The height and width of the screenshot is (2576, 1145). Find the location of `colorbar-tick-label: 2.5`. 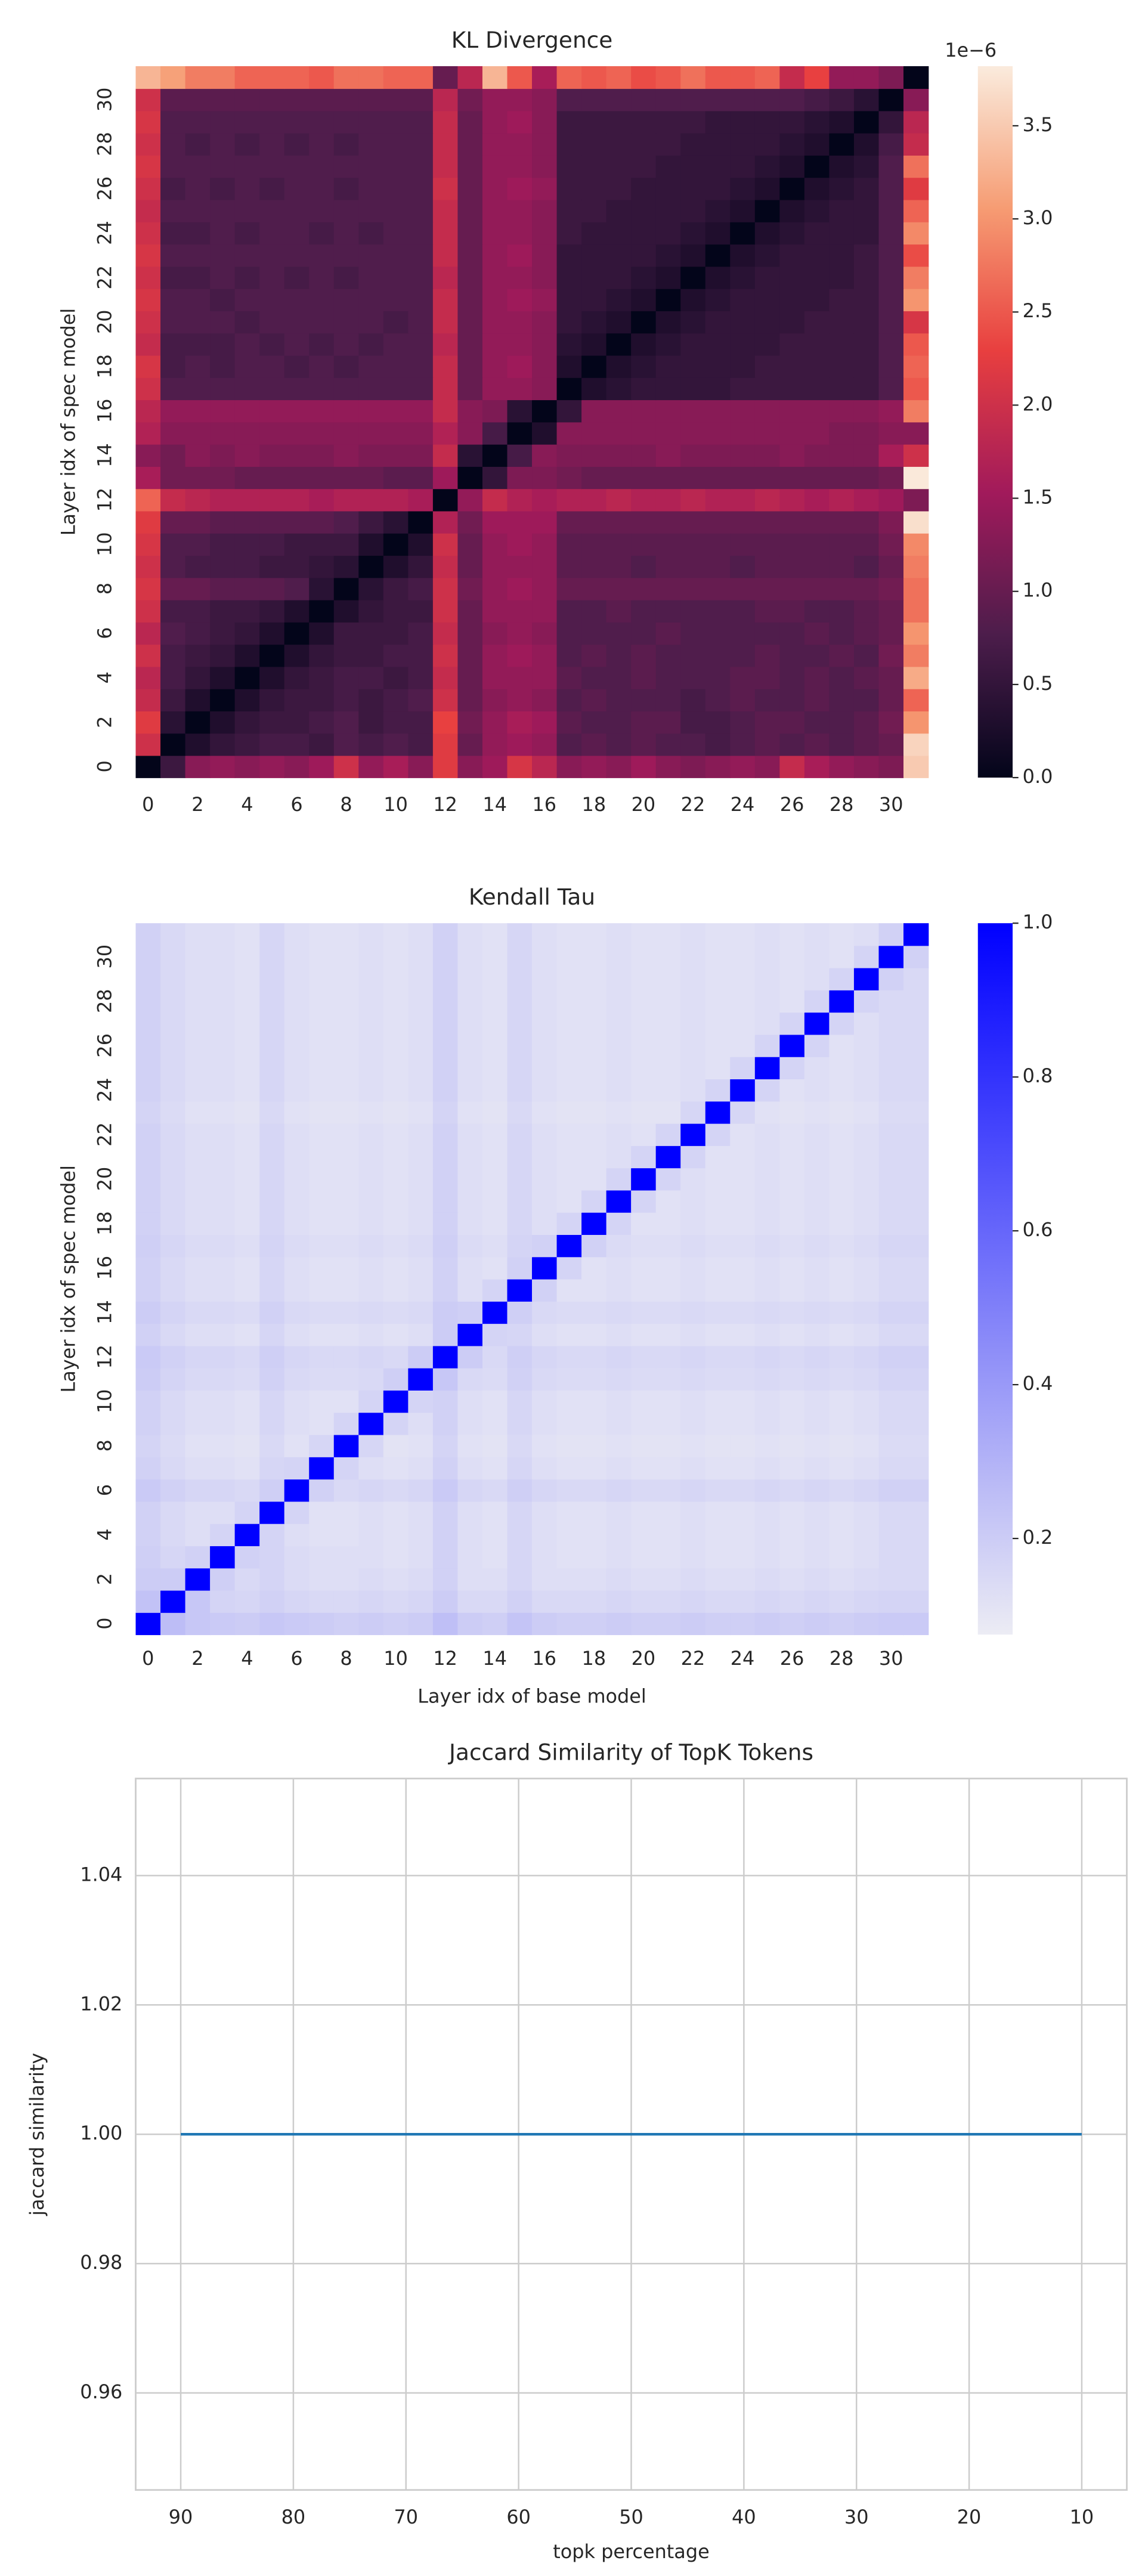

colorbar-tick-label: 2.5 is located at coordinates (1038, 311).